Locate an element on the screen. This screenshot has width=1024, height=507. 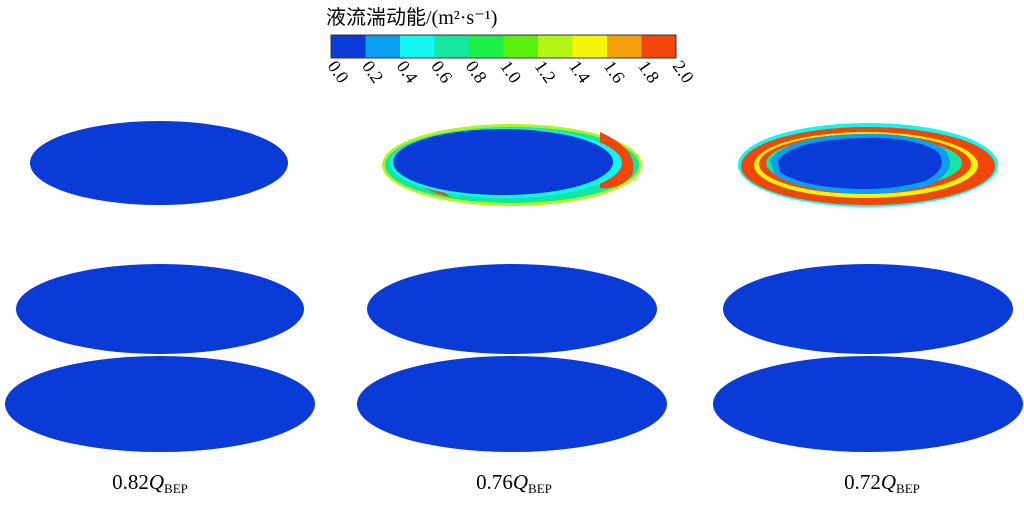
factor: 0.72 is located at coordinates (862, 482).